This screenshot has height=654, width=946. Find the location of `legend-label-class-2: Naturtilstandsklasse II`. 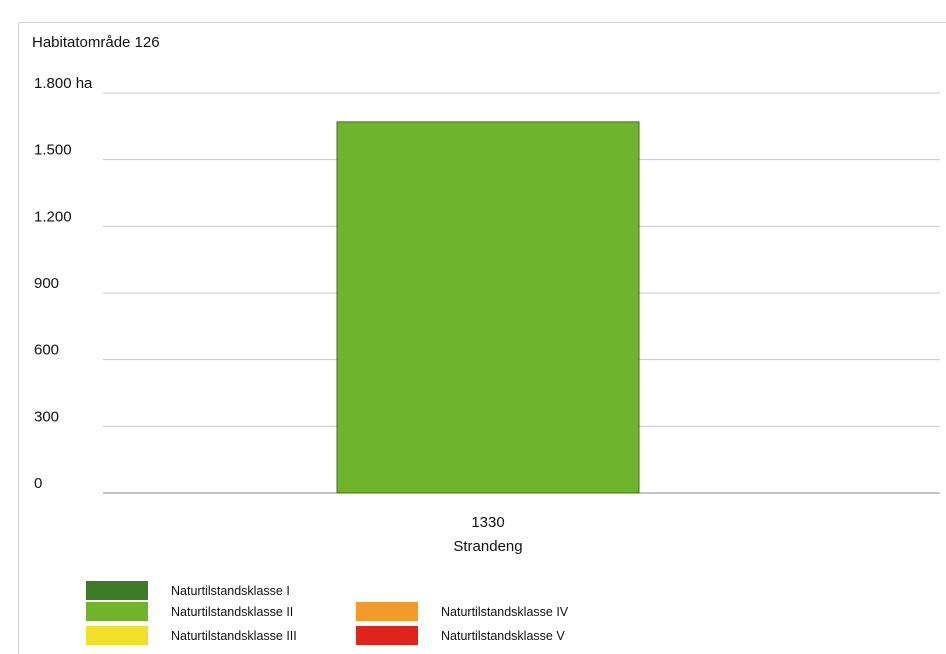

legend-label-class-2: Naturtilstandsklasse II is located at coordinates (232, 611).